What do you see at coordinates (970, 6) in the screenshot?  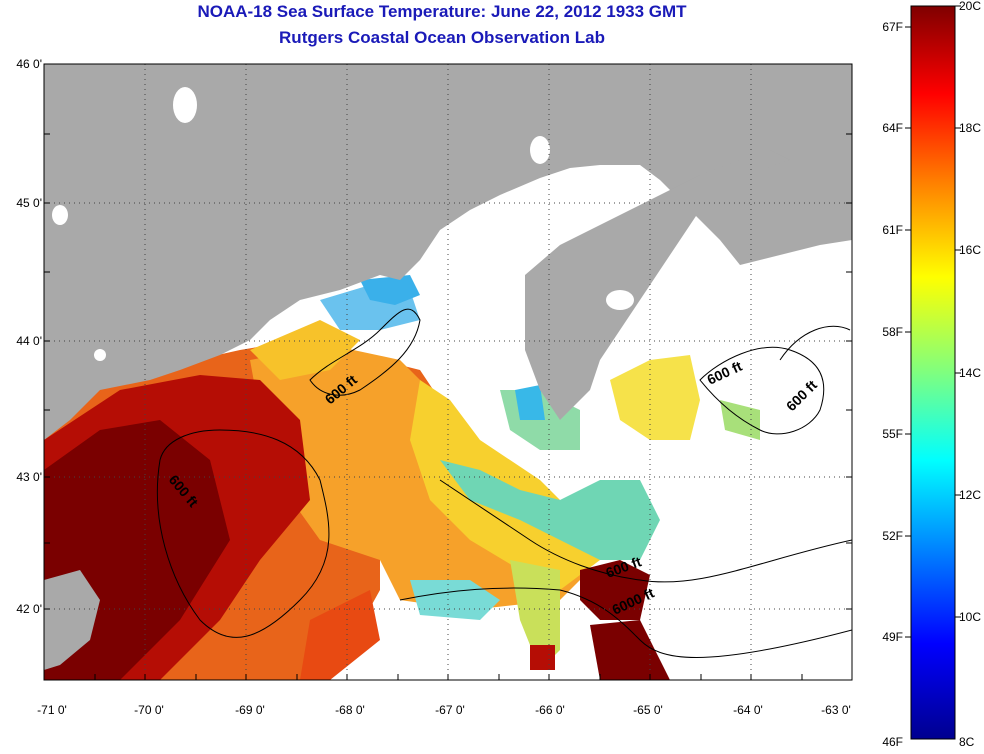 I see `colorbar-label-c: 20C` at bounding box center [970, 6].